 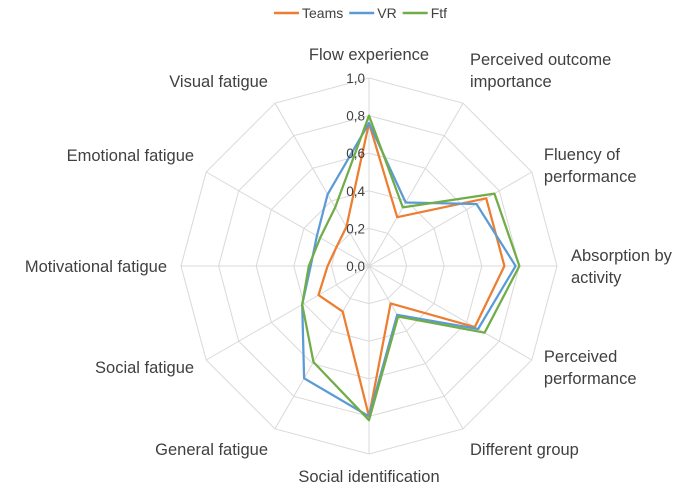 I want to click on tick-label: 0,8, so click(x=355, y=116).